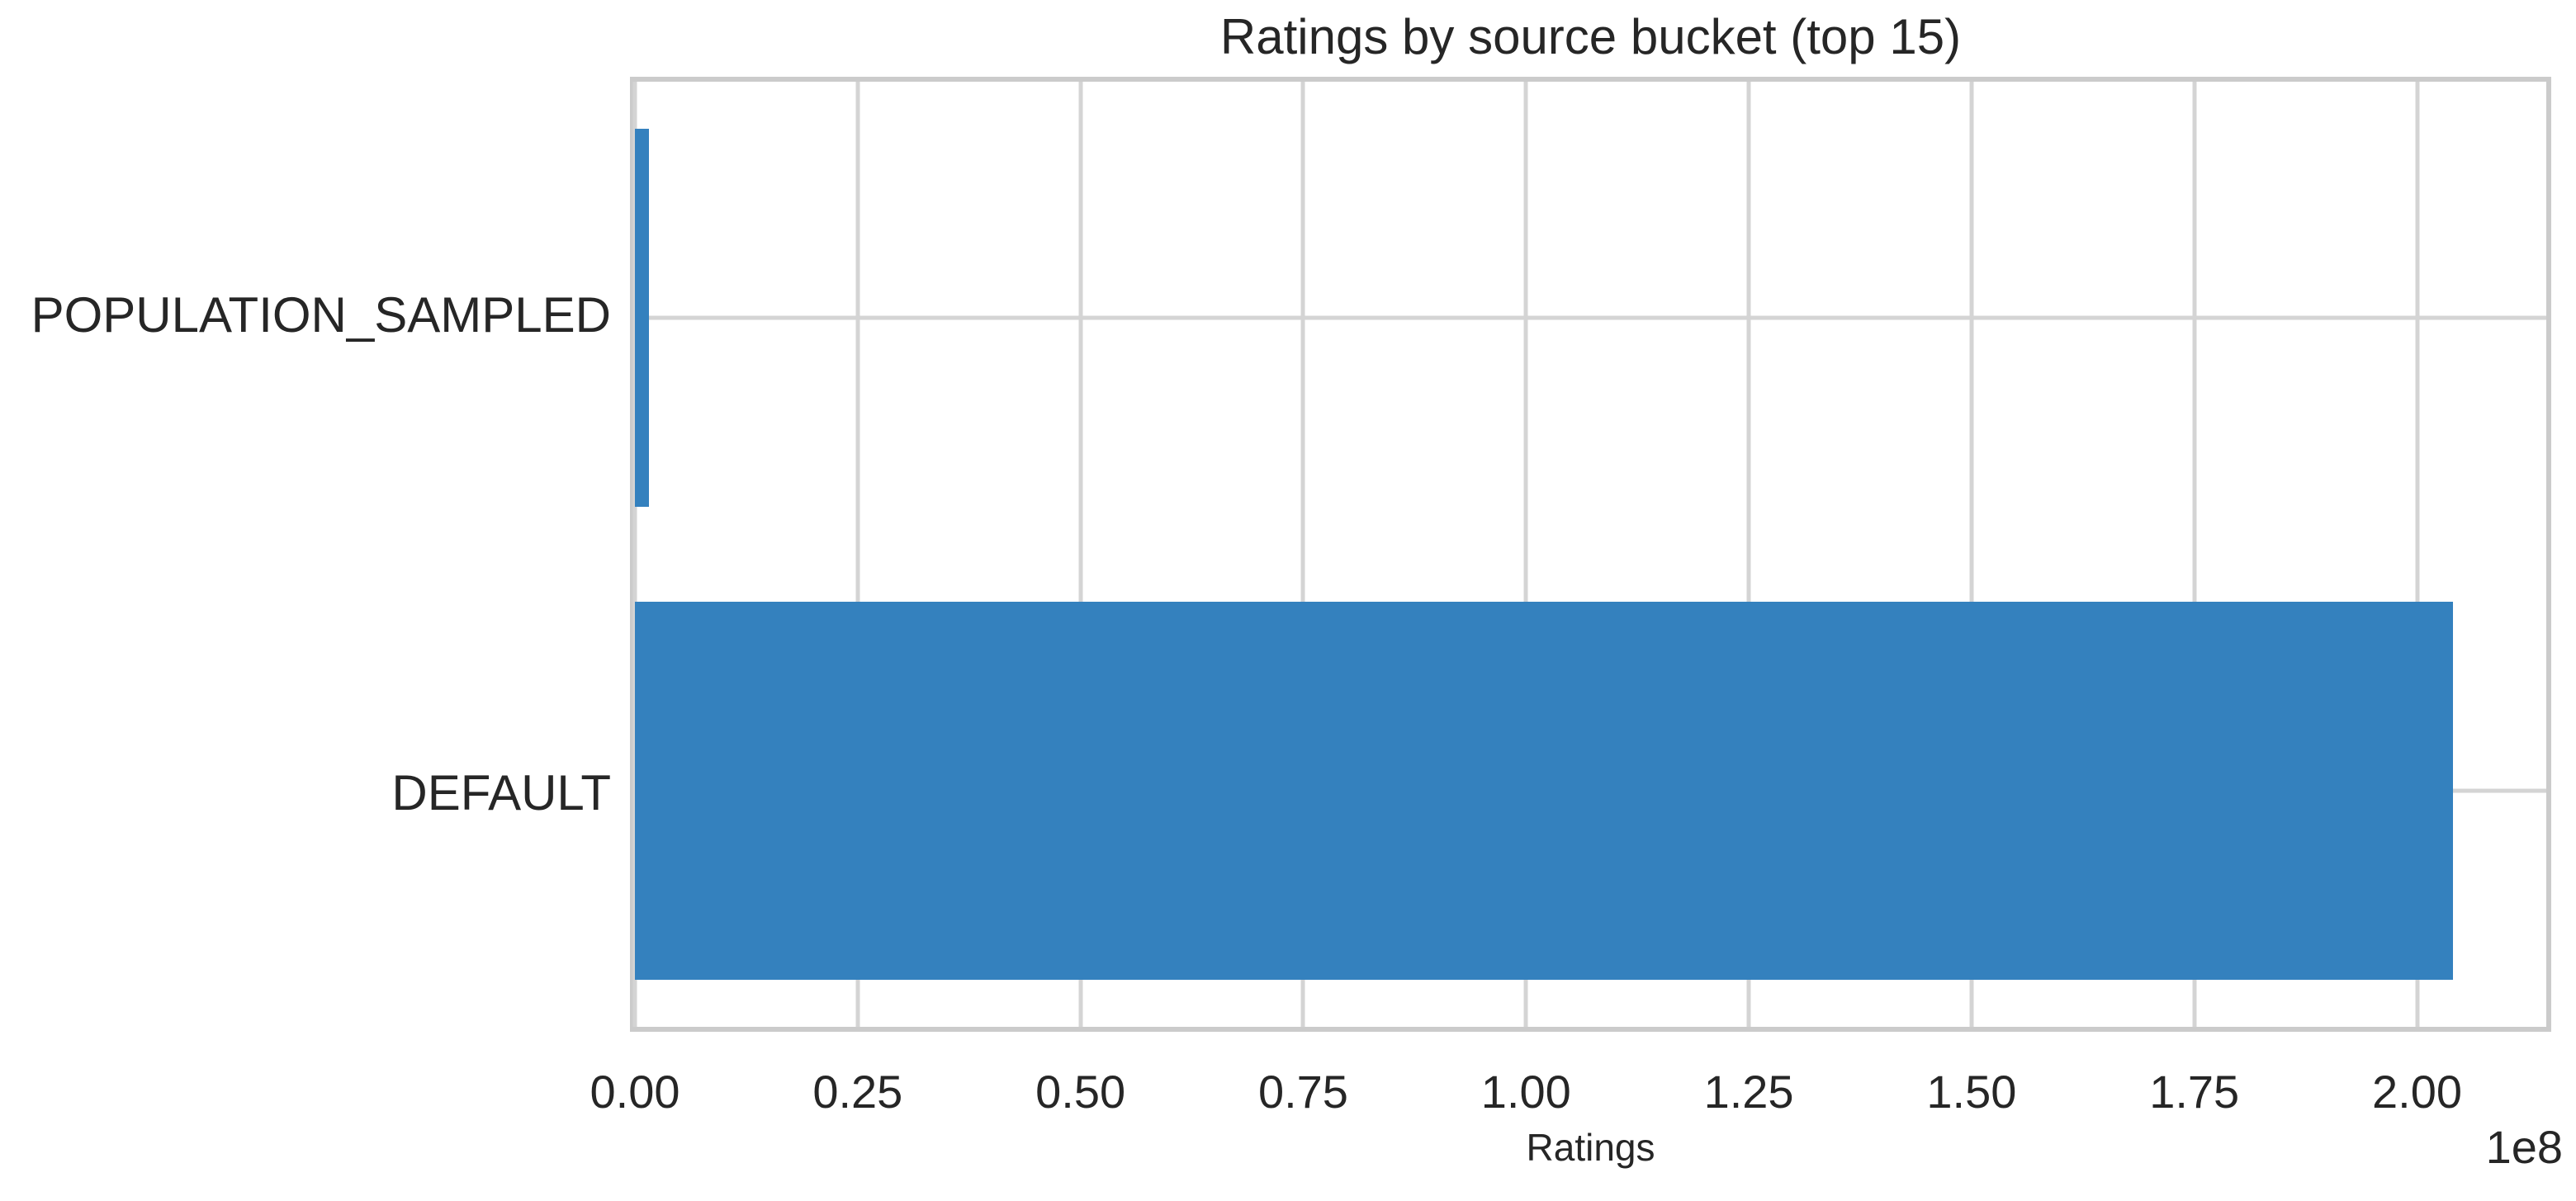  I want to click on x-tick-label: 0.75, so click(1302, 1092).